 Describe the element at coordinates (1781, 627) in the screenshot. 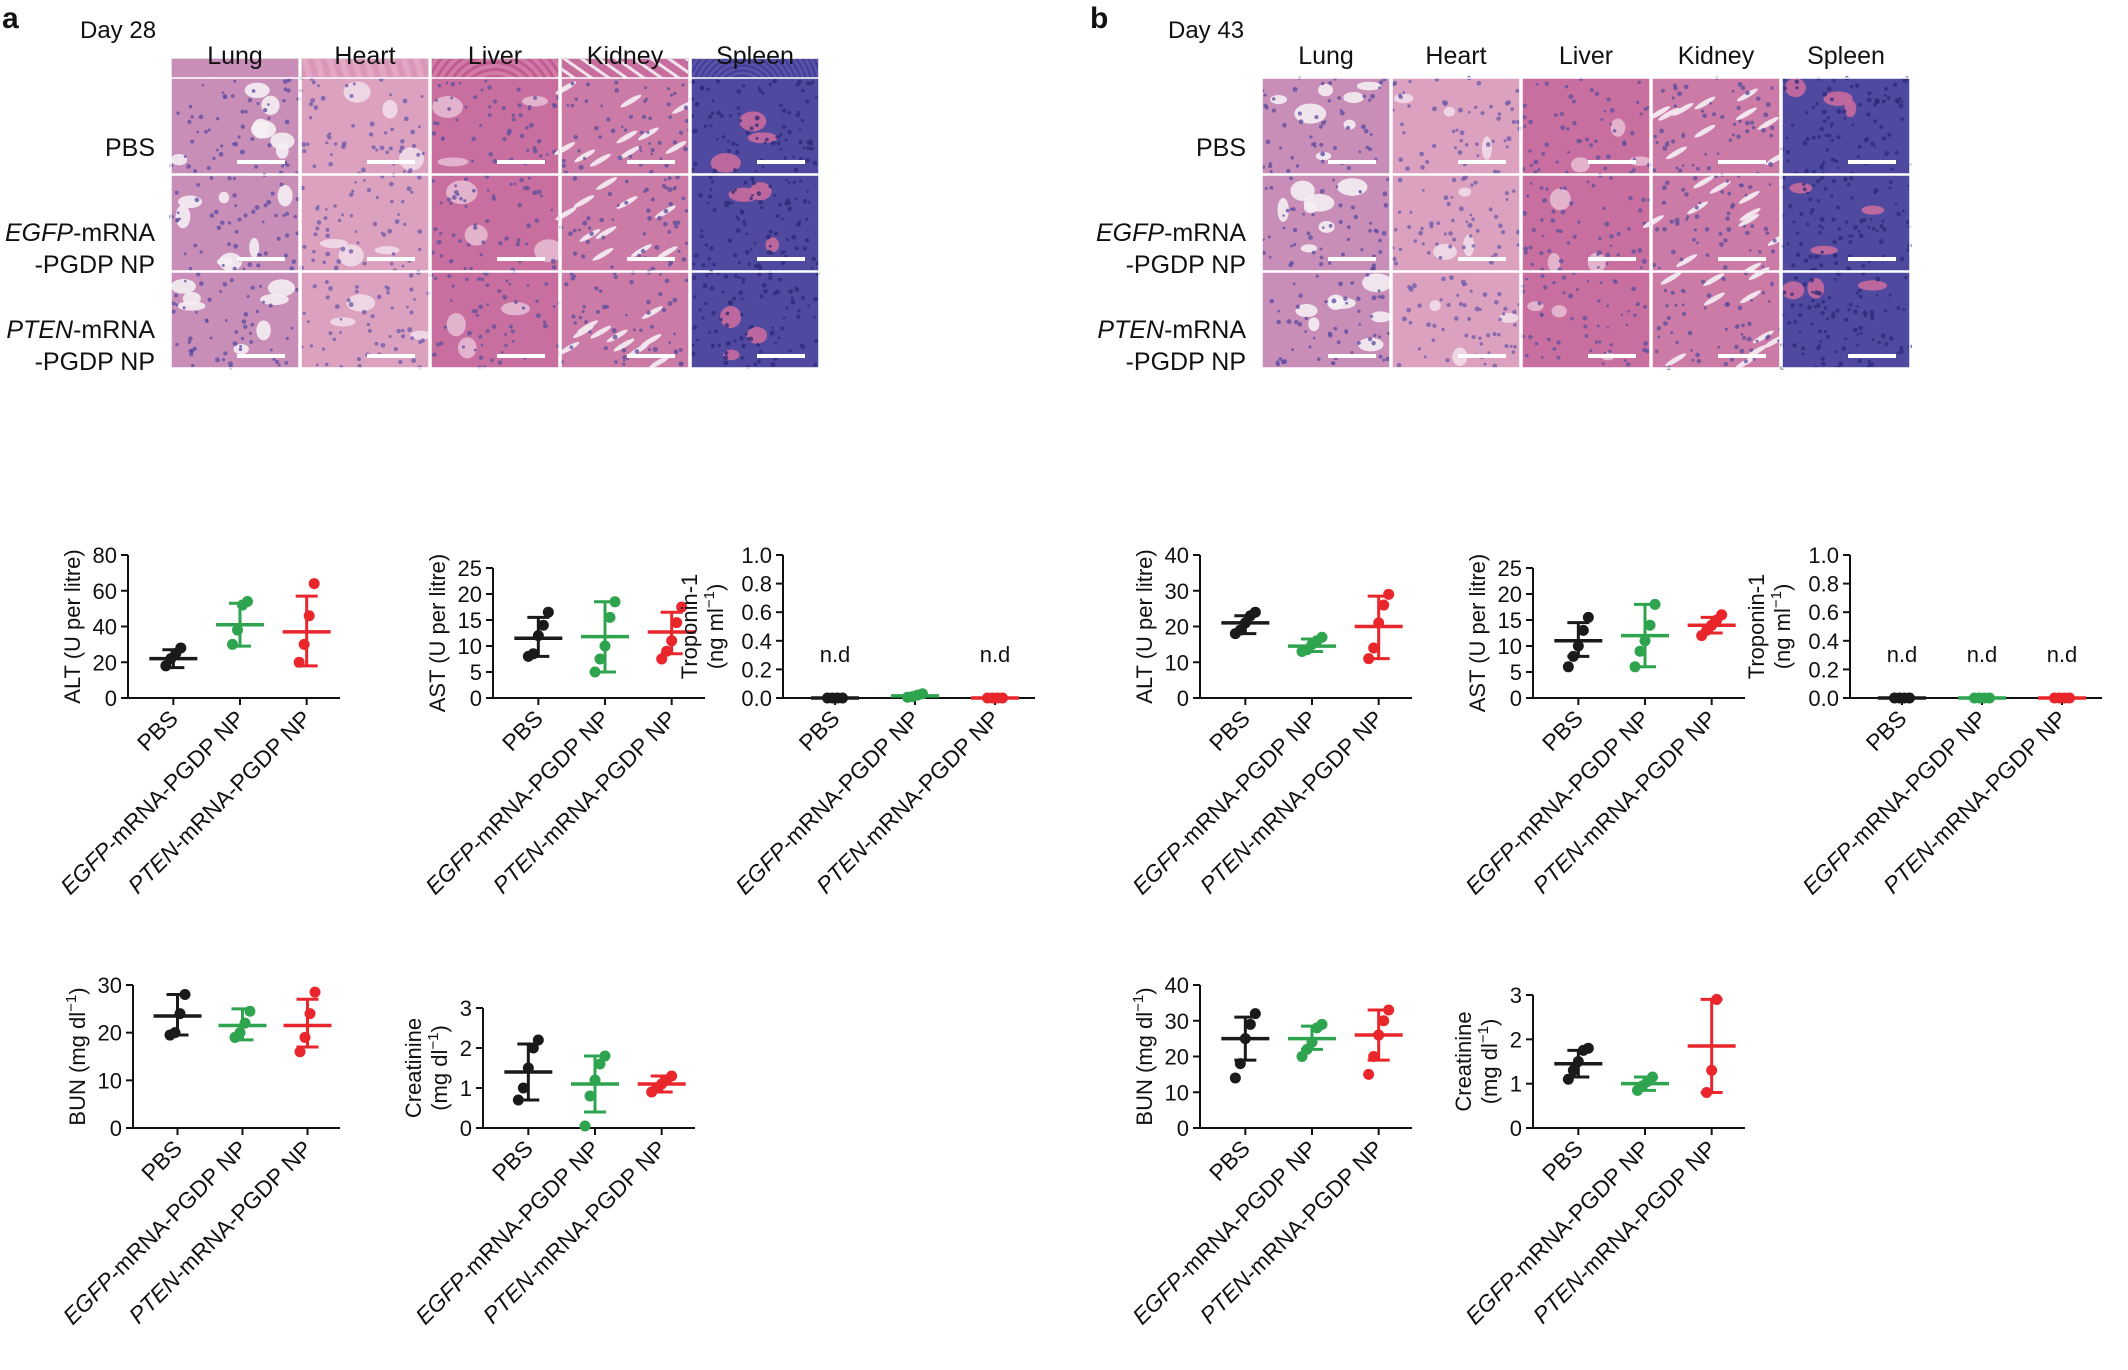

I see `y-axis-unit: (ng ml−1)` at that location.